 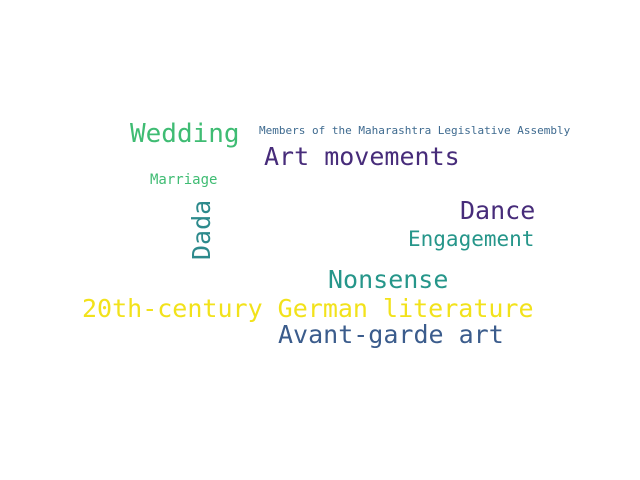 I want to click on word-avant-garde-art: Avant-garde art, so click(x=391, y=334).